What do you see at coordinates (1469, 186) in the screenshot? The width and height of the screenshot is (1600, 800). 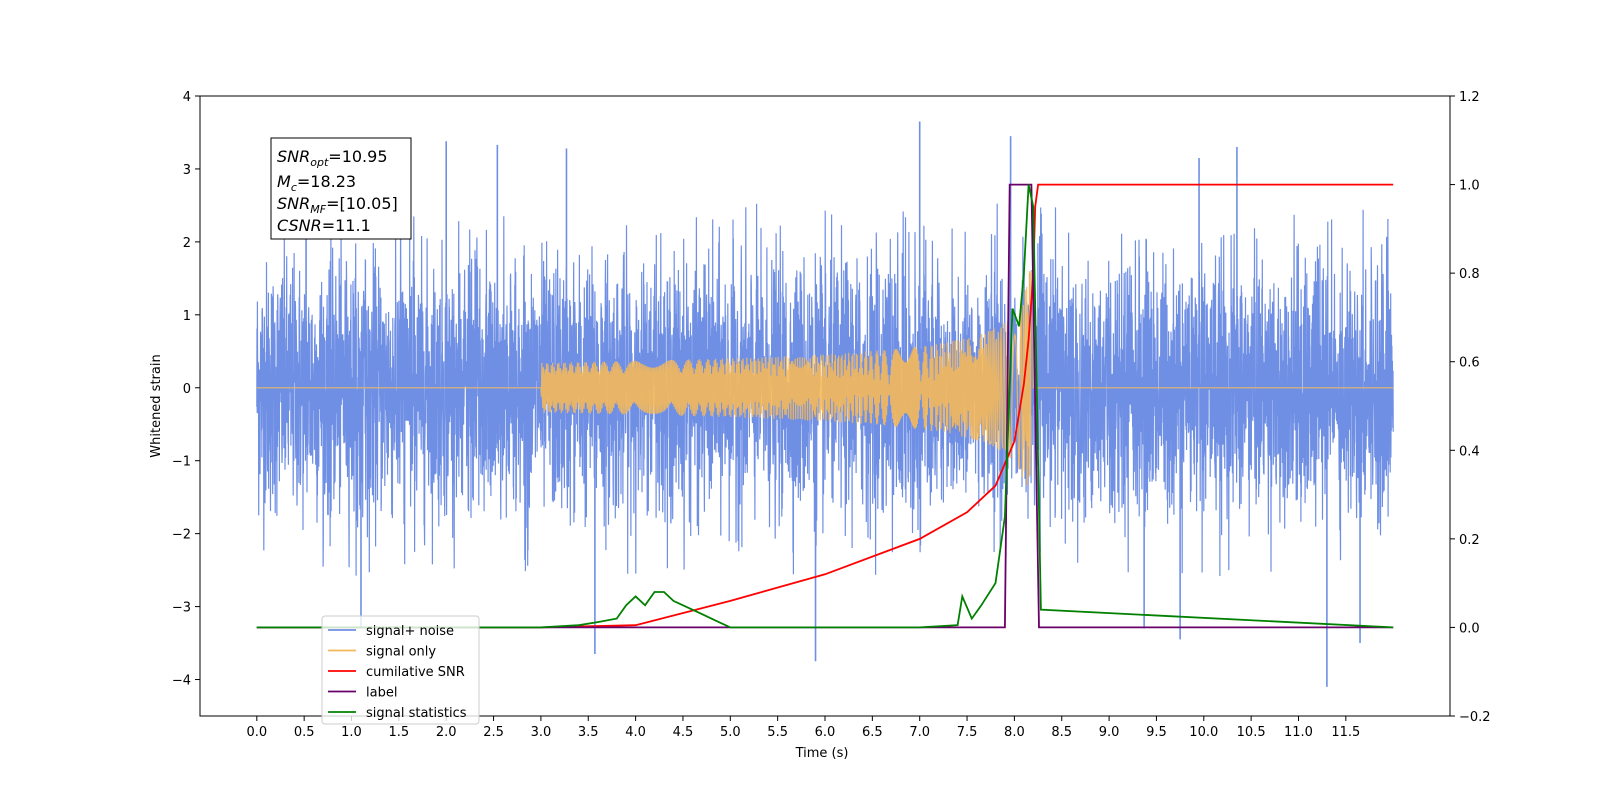 I see `y-right-tick-label: 1.0` at bounding box center [1469, 186].